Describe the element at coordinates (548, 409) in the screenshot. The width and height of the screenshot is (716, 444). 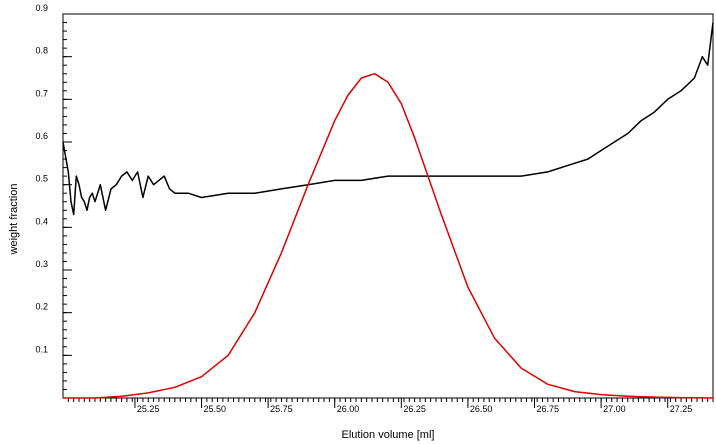
I see `x-tick-label: 26.75` at that location.